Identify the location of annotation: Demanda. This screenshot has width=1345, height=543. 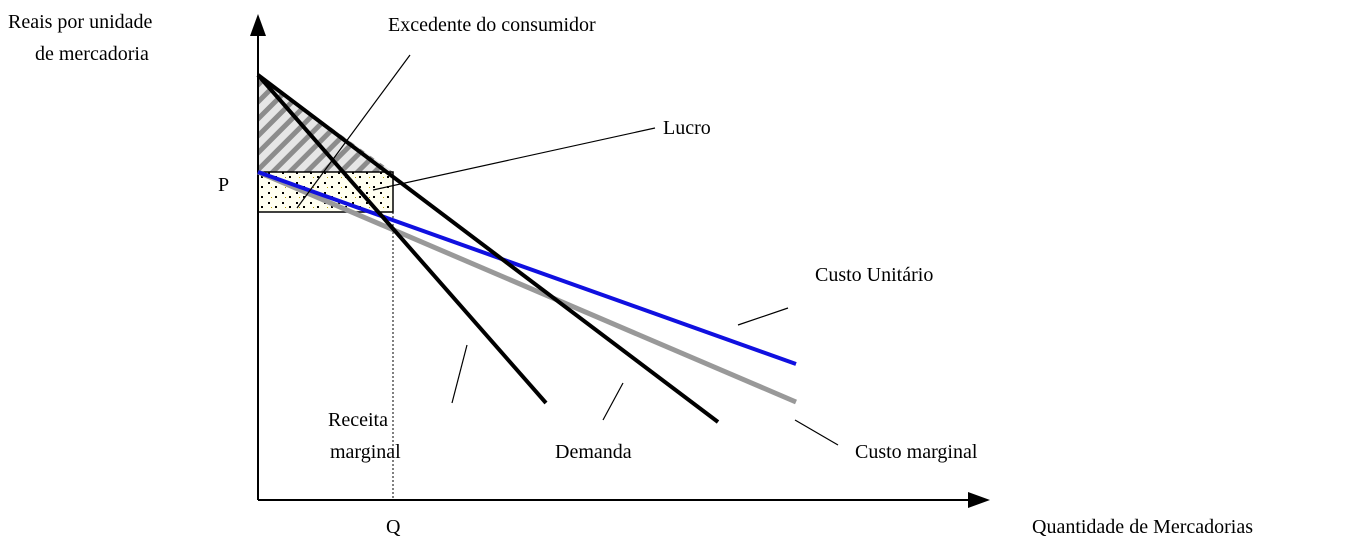
(593, 452).